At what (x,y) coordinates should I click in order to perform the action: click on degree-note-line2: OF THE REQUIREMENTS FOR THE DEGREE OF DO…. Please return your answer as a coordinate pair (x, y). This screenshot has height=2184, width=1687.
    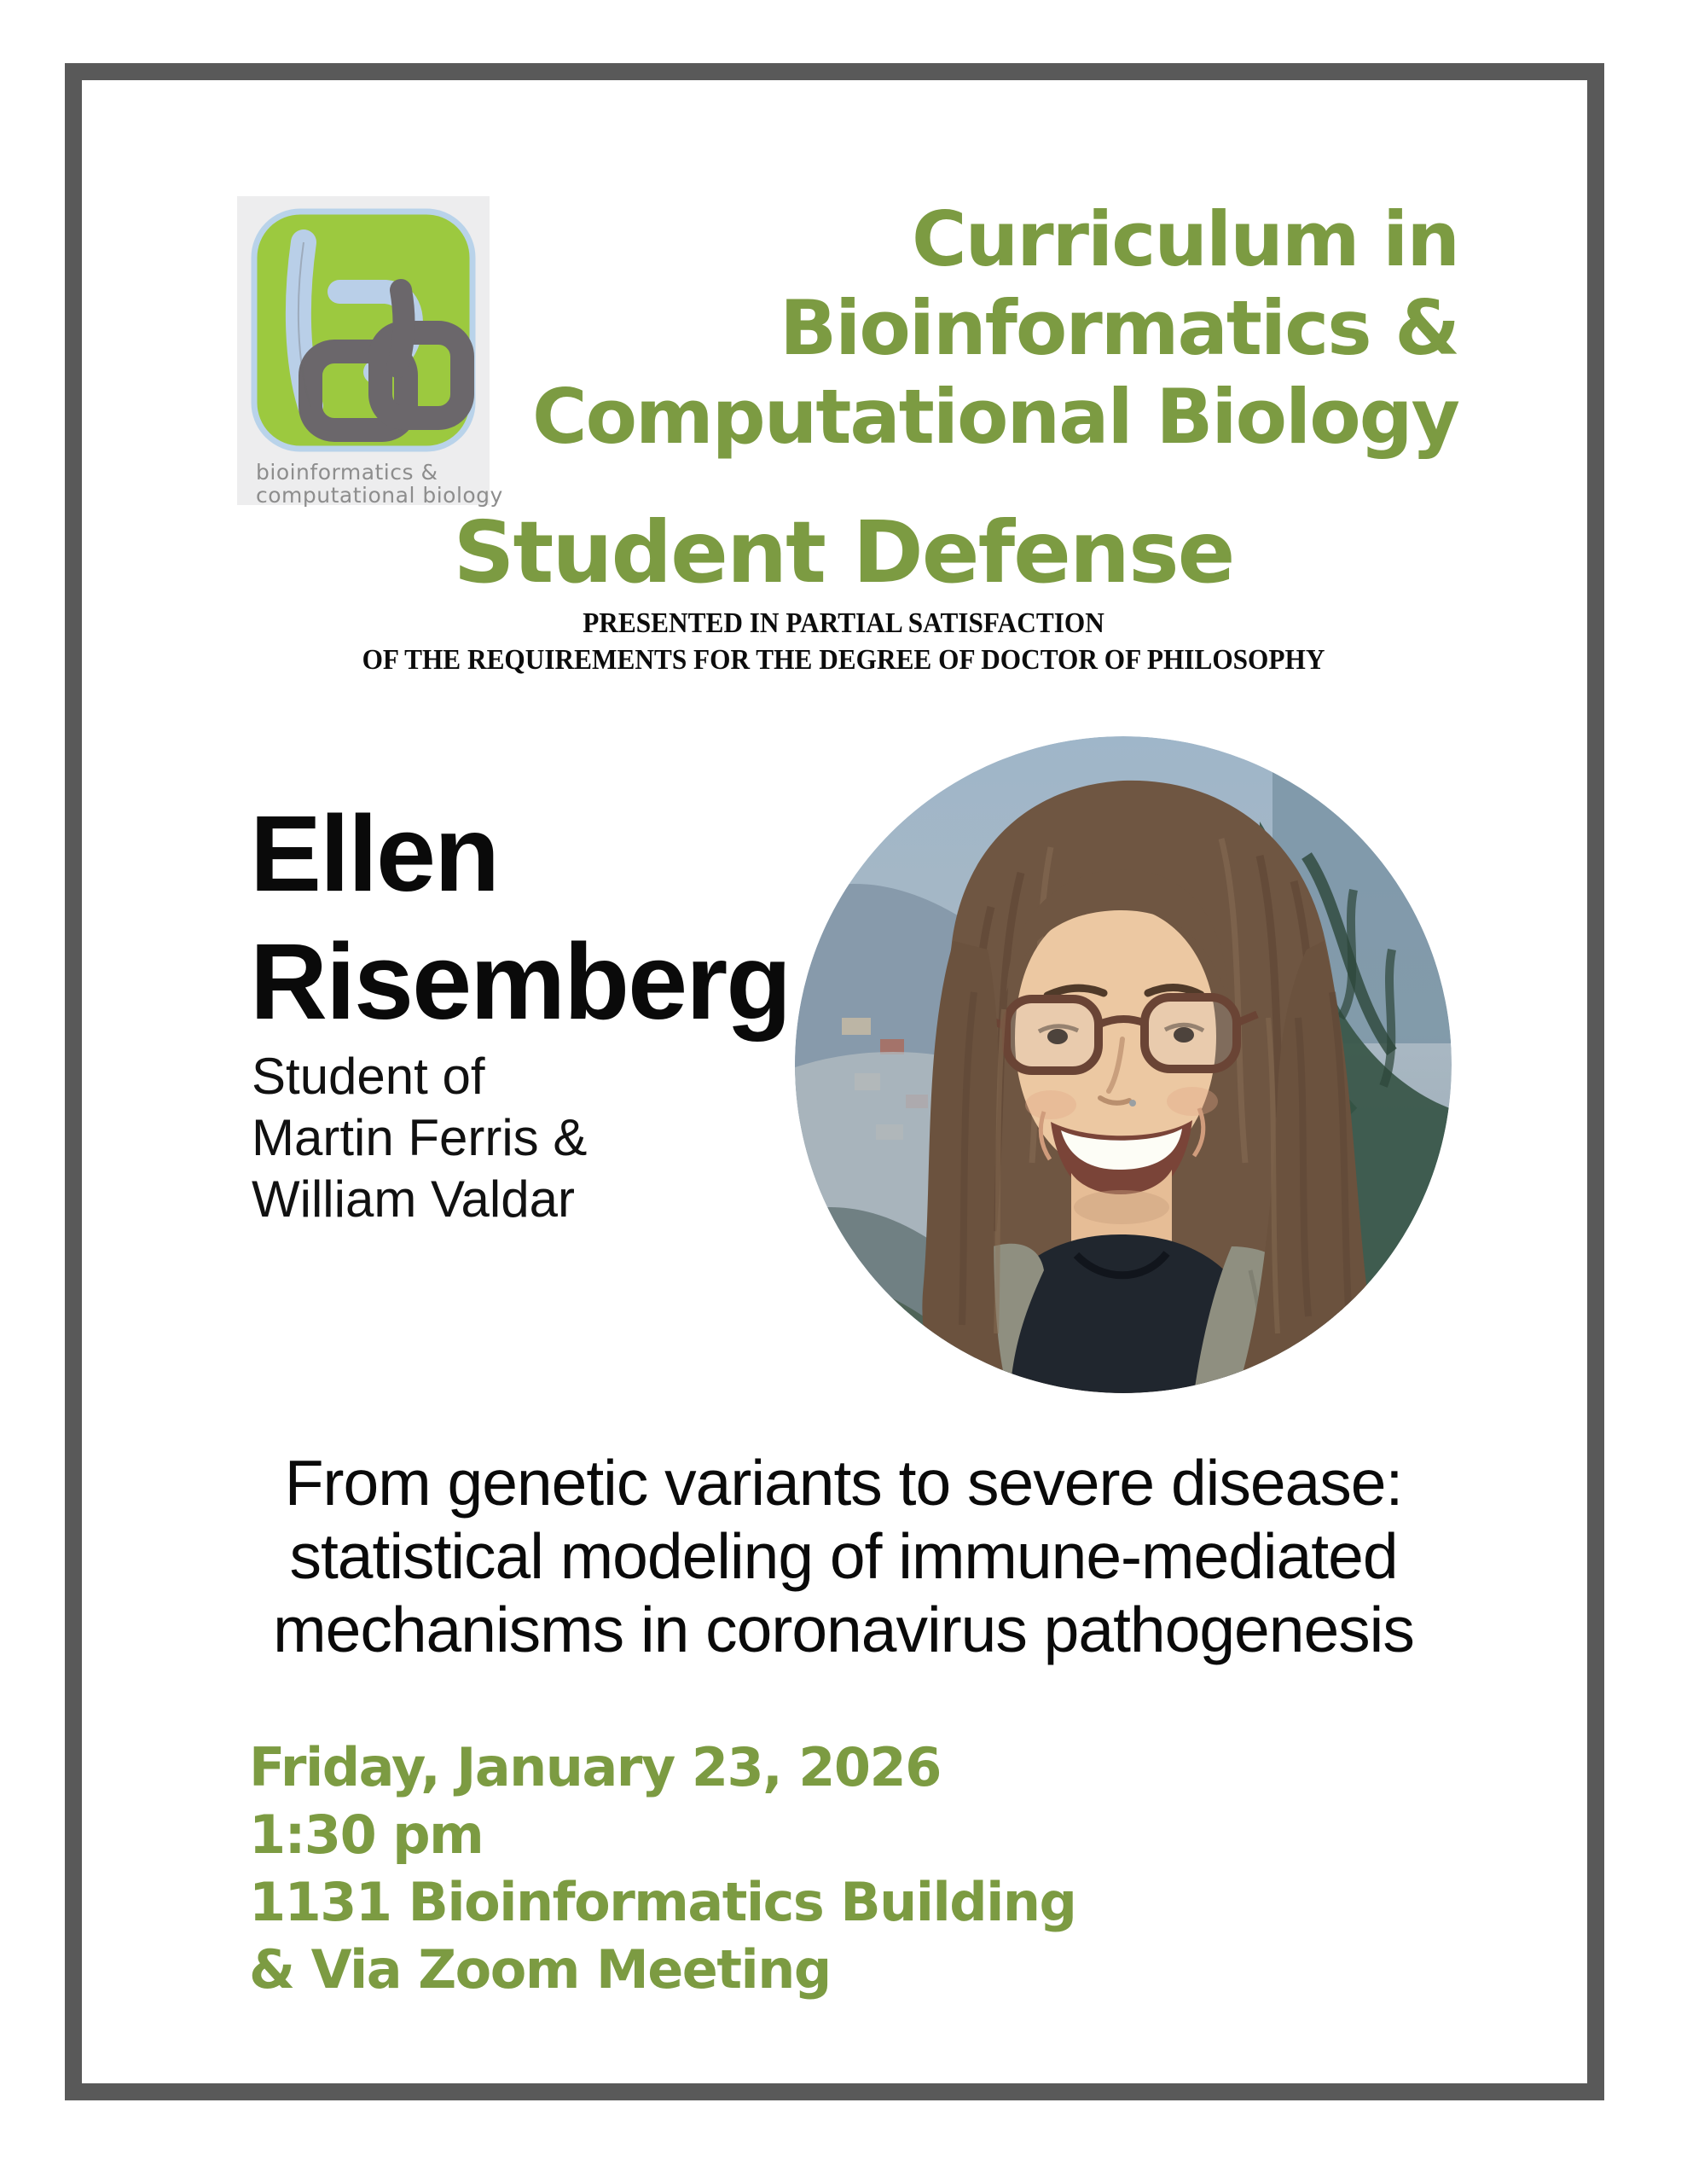
    Looking at the image, I should click on (843, 660).